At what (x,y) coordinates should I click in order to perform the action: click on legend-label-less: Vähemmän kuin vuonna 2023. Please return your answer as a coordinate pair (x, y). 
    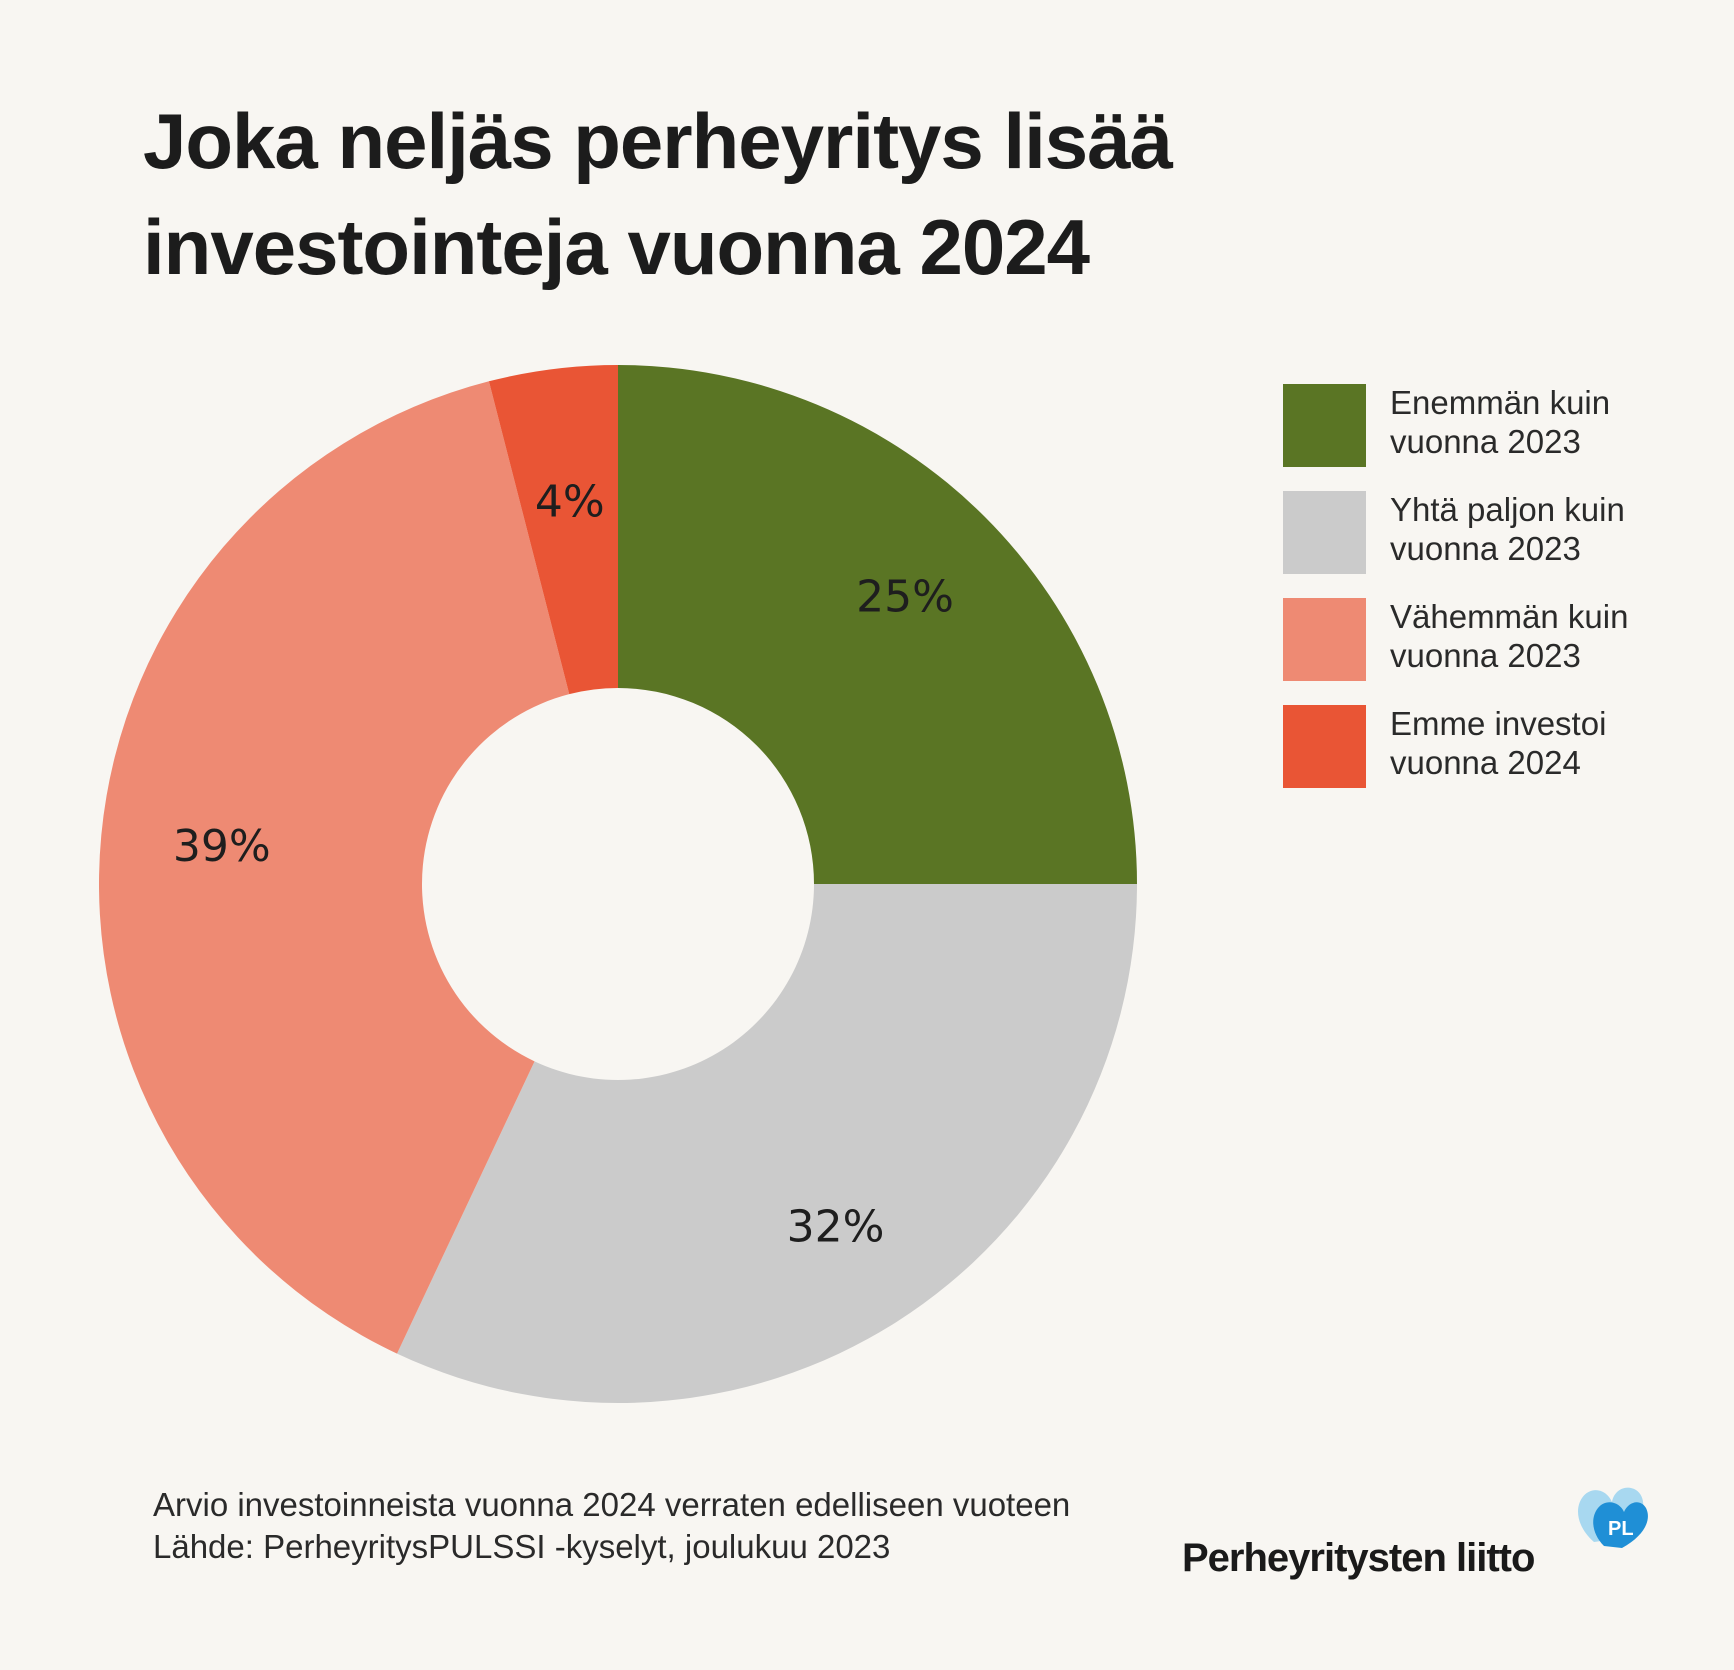
    Looking at the image, I should click on (1555, 636).